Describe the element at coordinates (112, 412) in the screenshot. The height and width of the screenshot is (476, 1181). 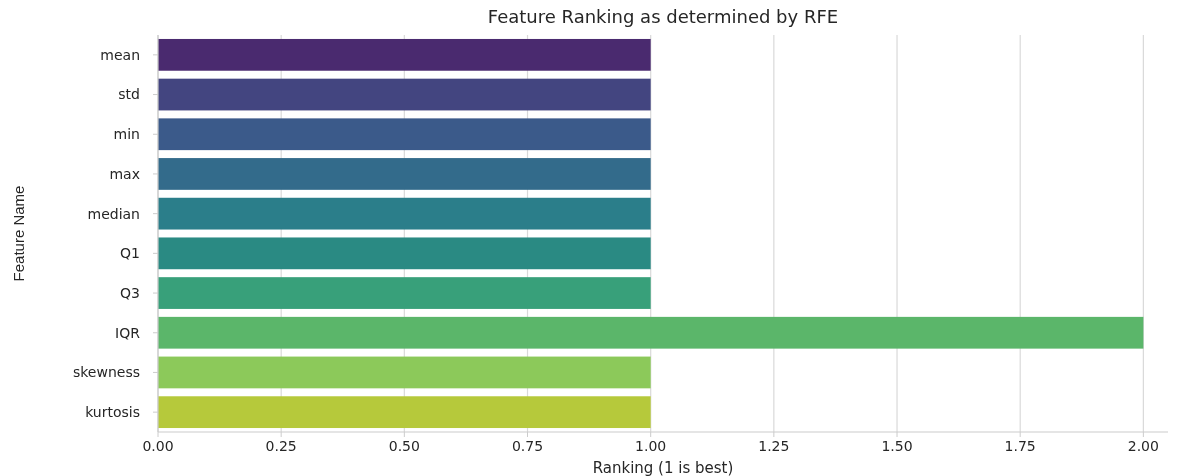
I see `y-tick-label: kurtosis` at that location.